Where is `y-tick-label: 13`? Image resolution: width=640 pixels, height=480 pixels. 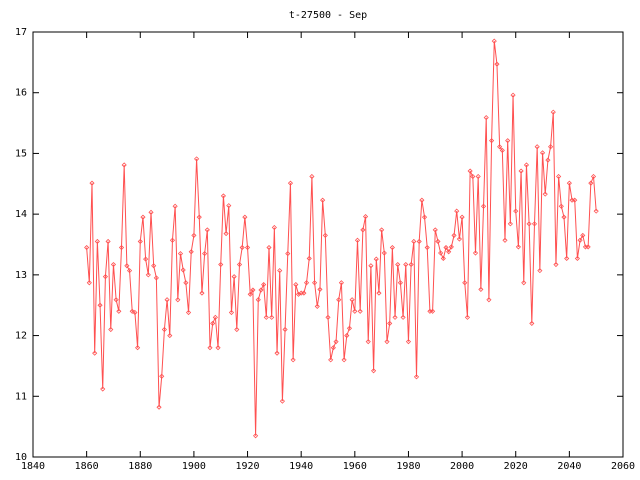 y-tick-label: 13 is located at coordinates (21, 275).